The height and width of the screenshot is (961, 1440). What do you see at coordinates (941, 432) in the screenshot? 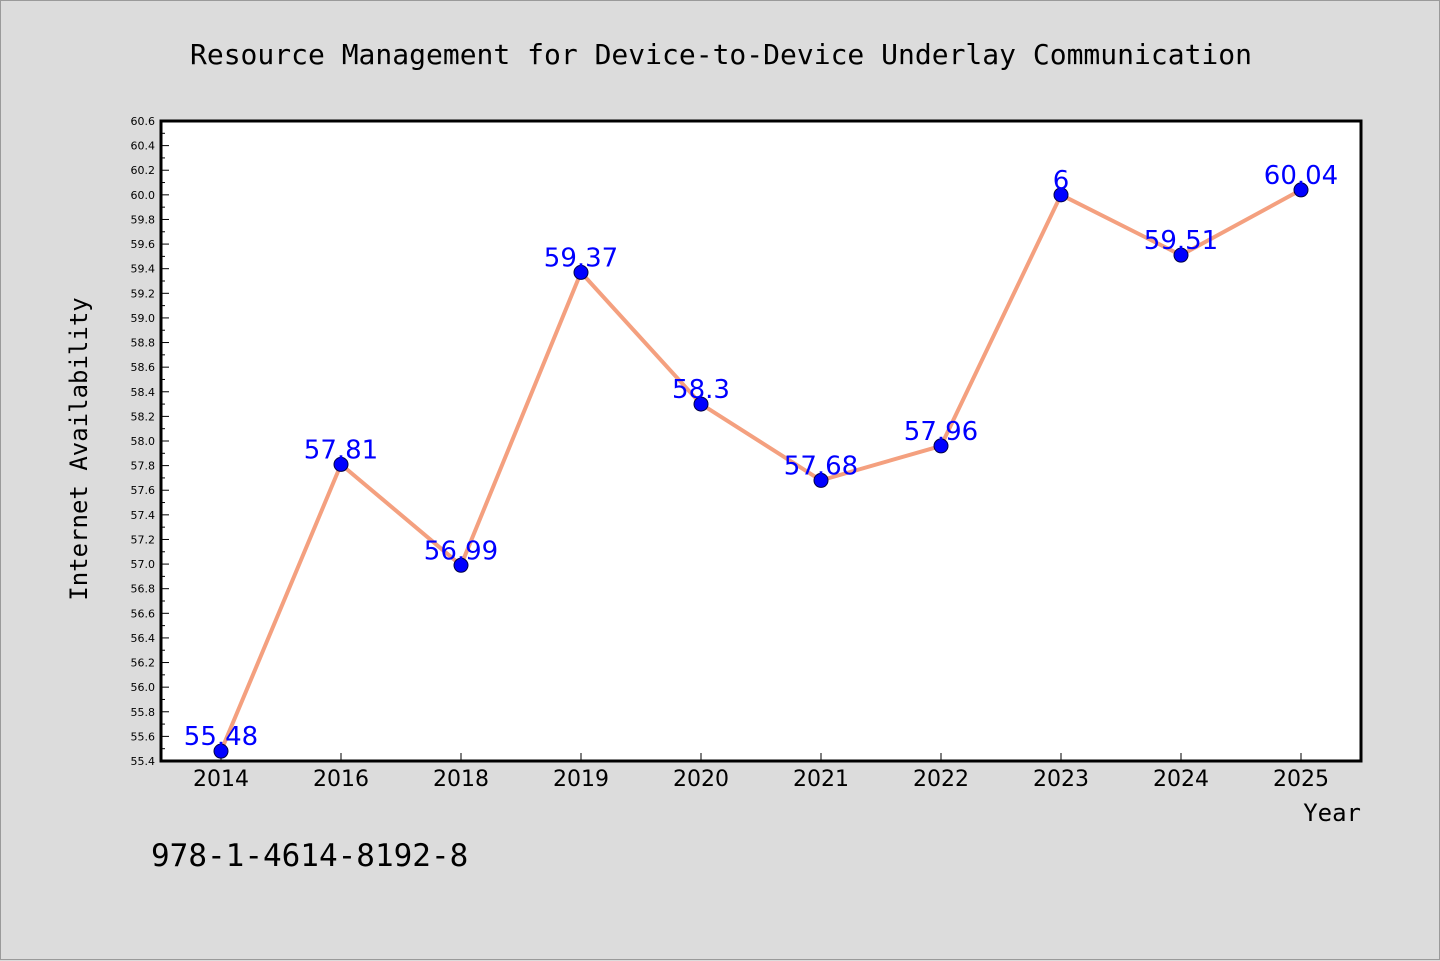
I see `data-label: 57.96` at bounding box center [941, 432].